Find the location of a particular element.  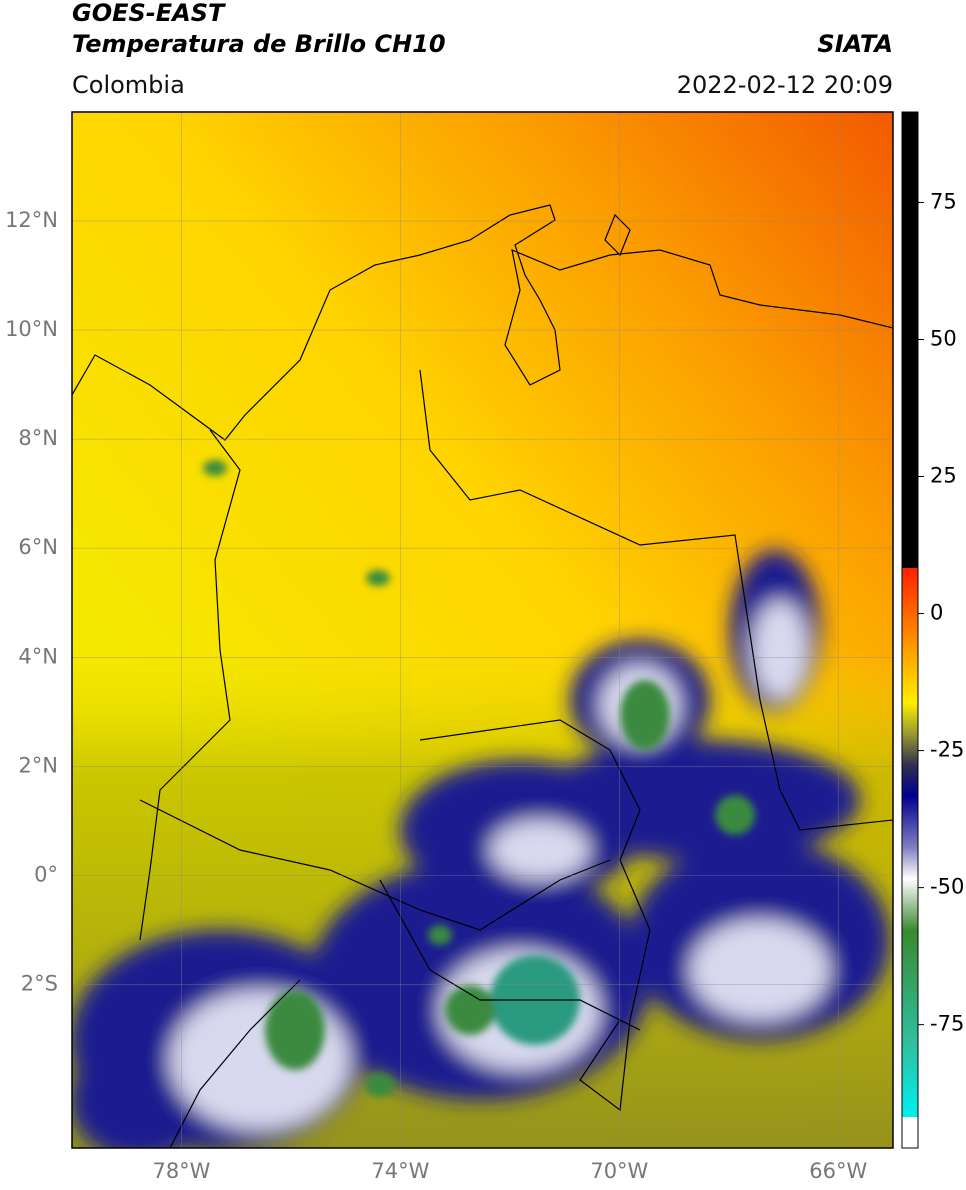

lon-tick-label: 70°W is located at coordinates (619, 1171).